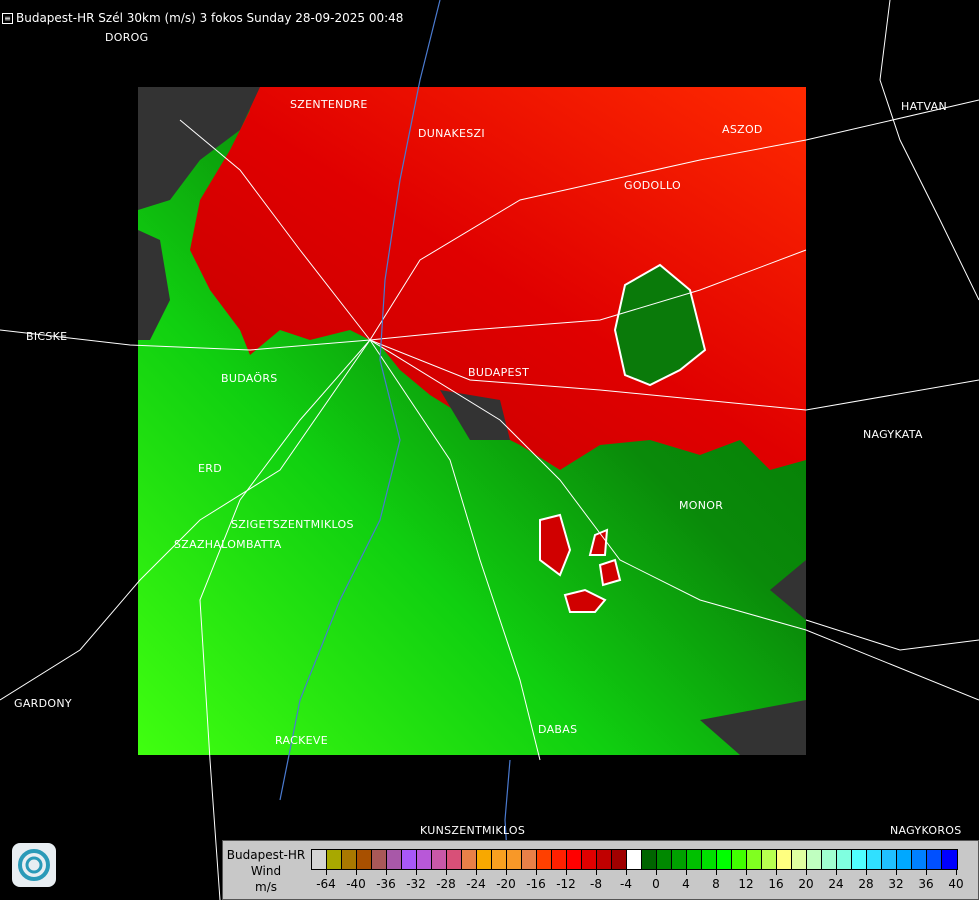 The image size is (979, 900). I want to click on city-label: HATVAN, so click(924, 106).